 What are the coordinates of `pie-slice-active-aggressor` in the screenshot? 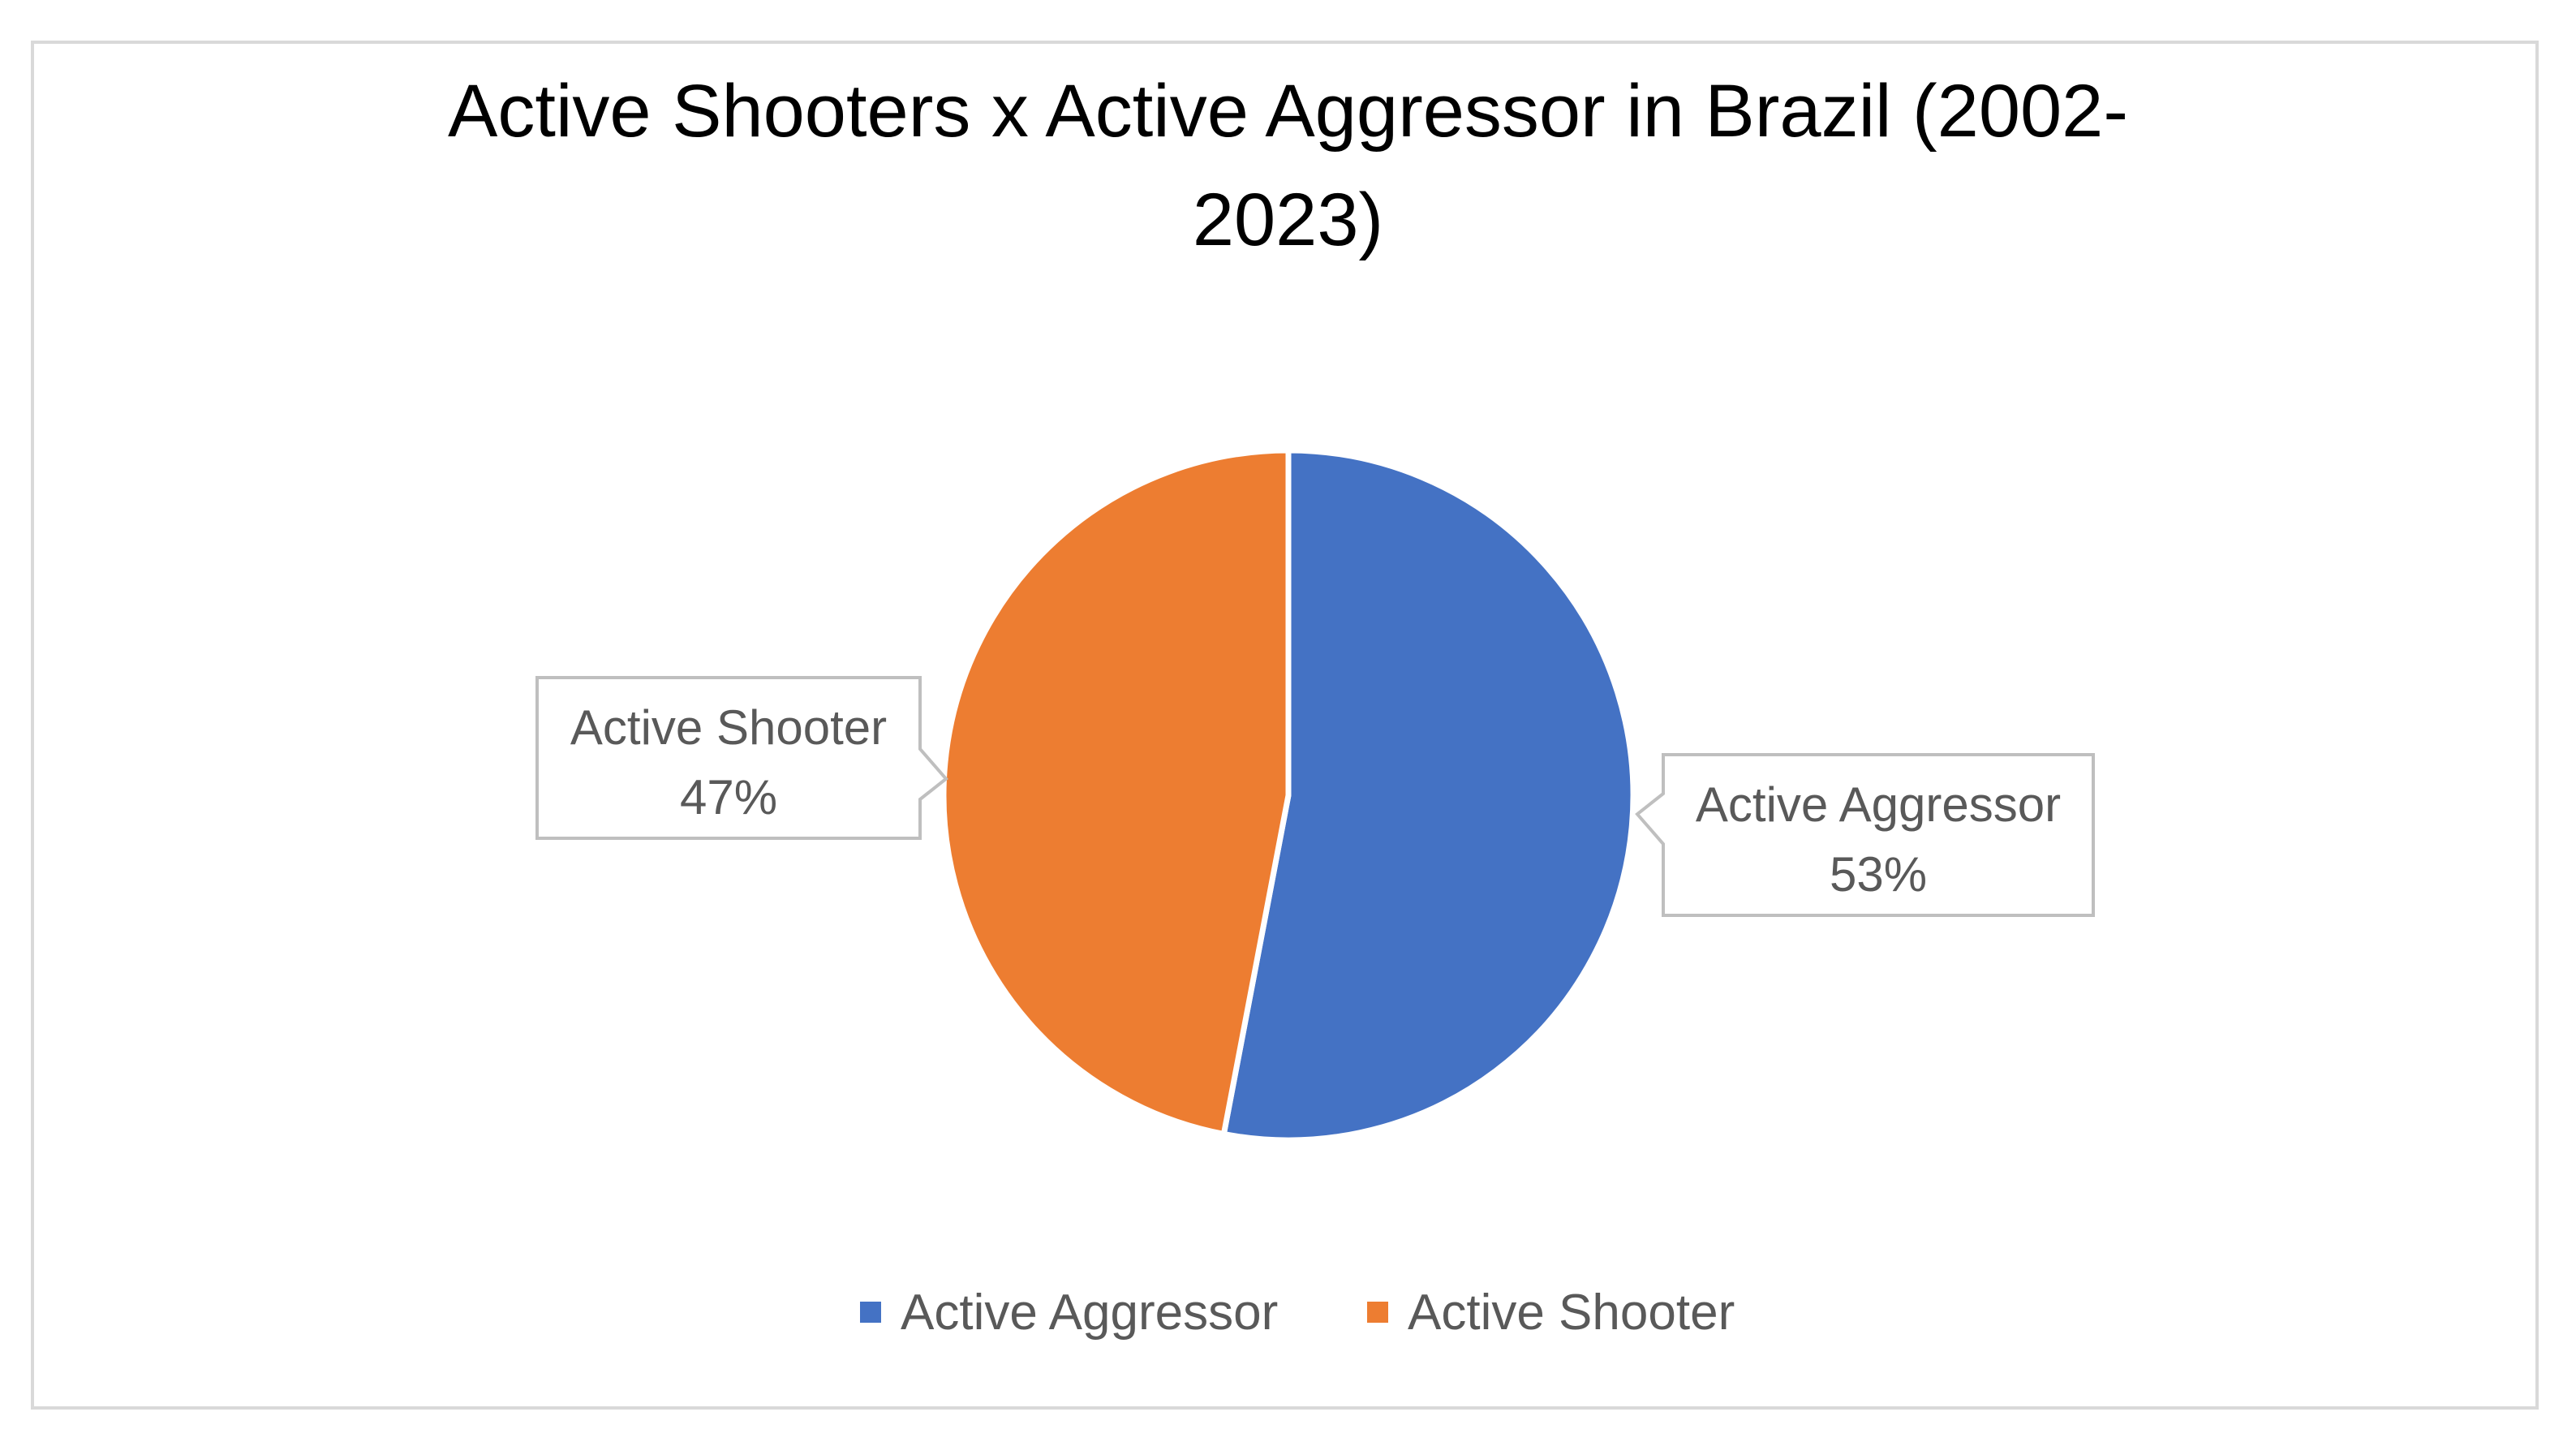 It's located at (1428, 795).